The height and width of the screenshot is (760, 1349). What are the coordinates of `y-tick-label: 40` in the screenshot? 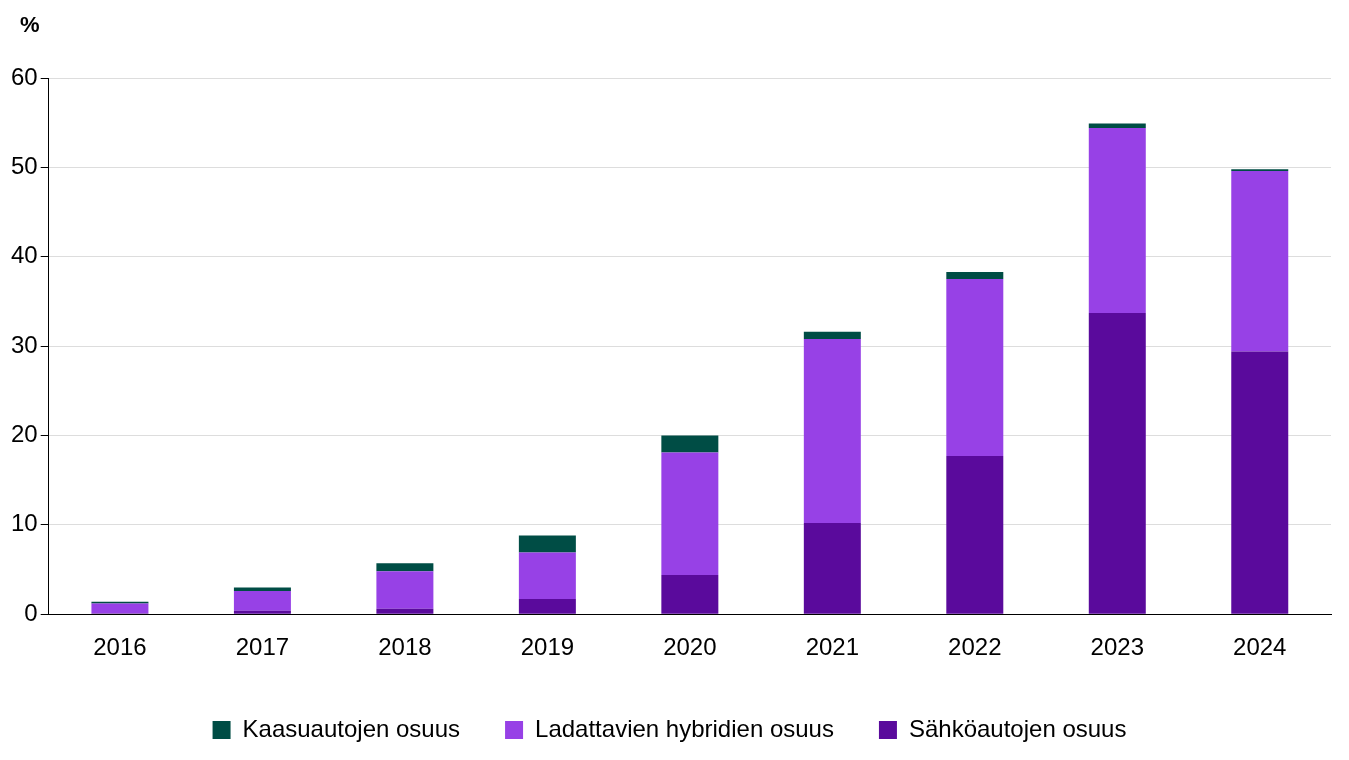 It's located at (24, 255).